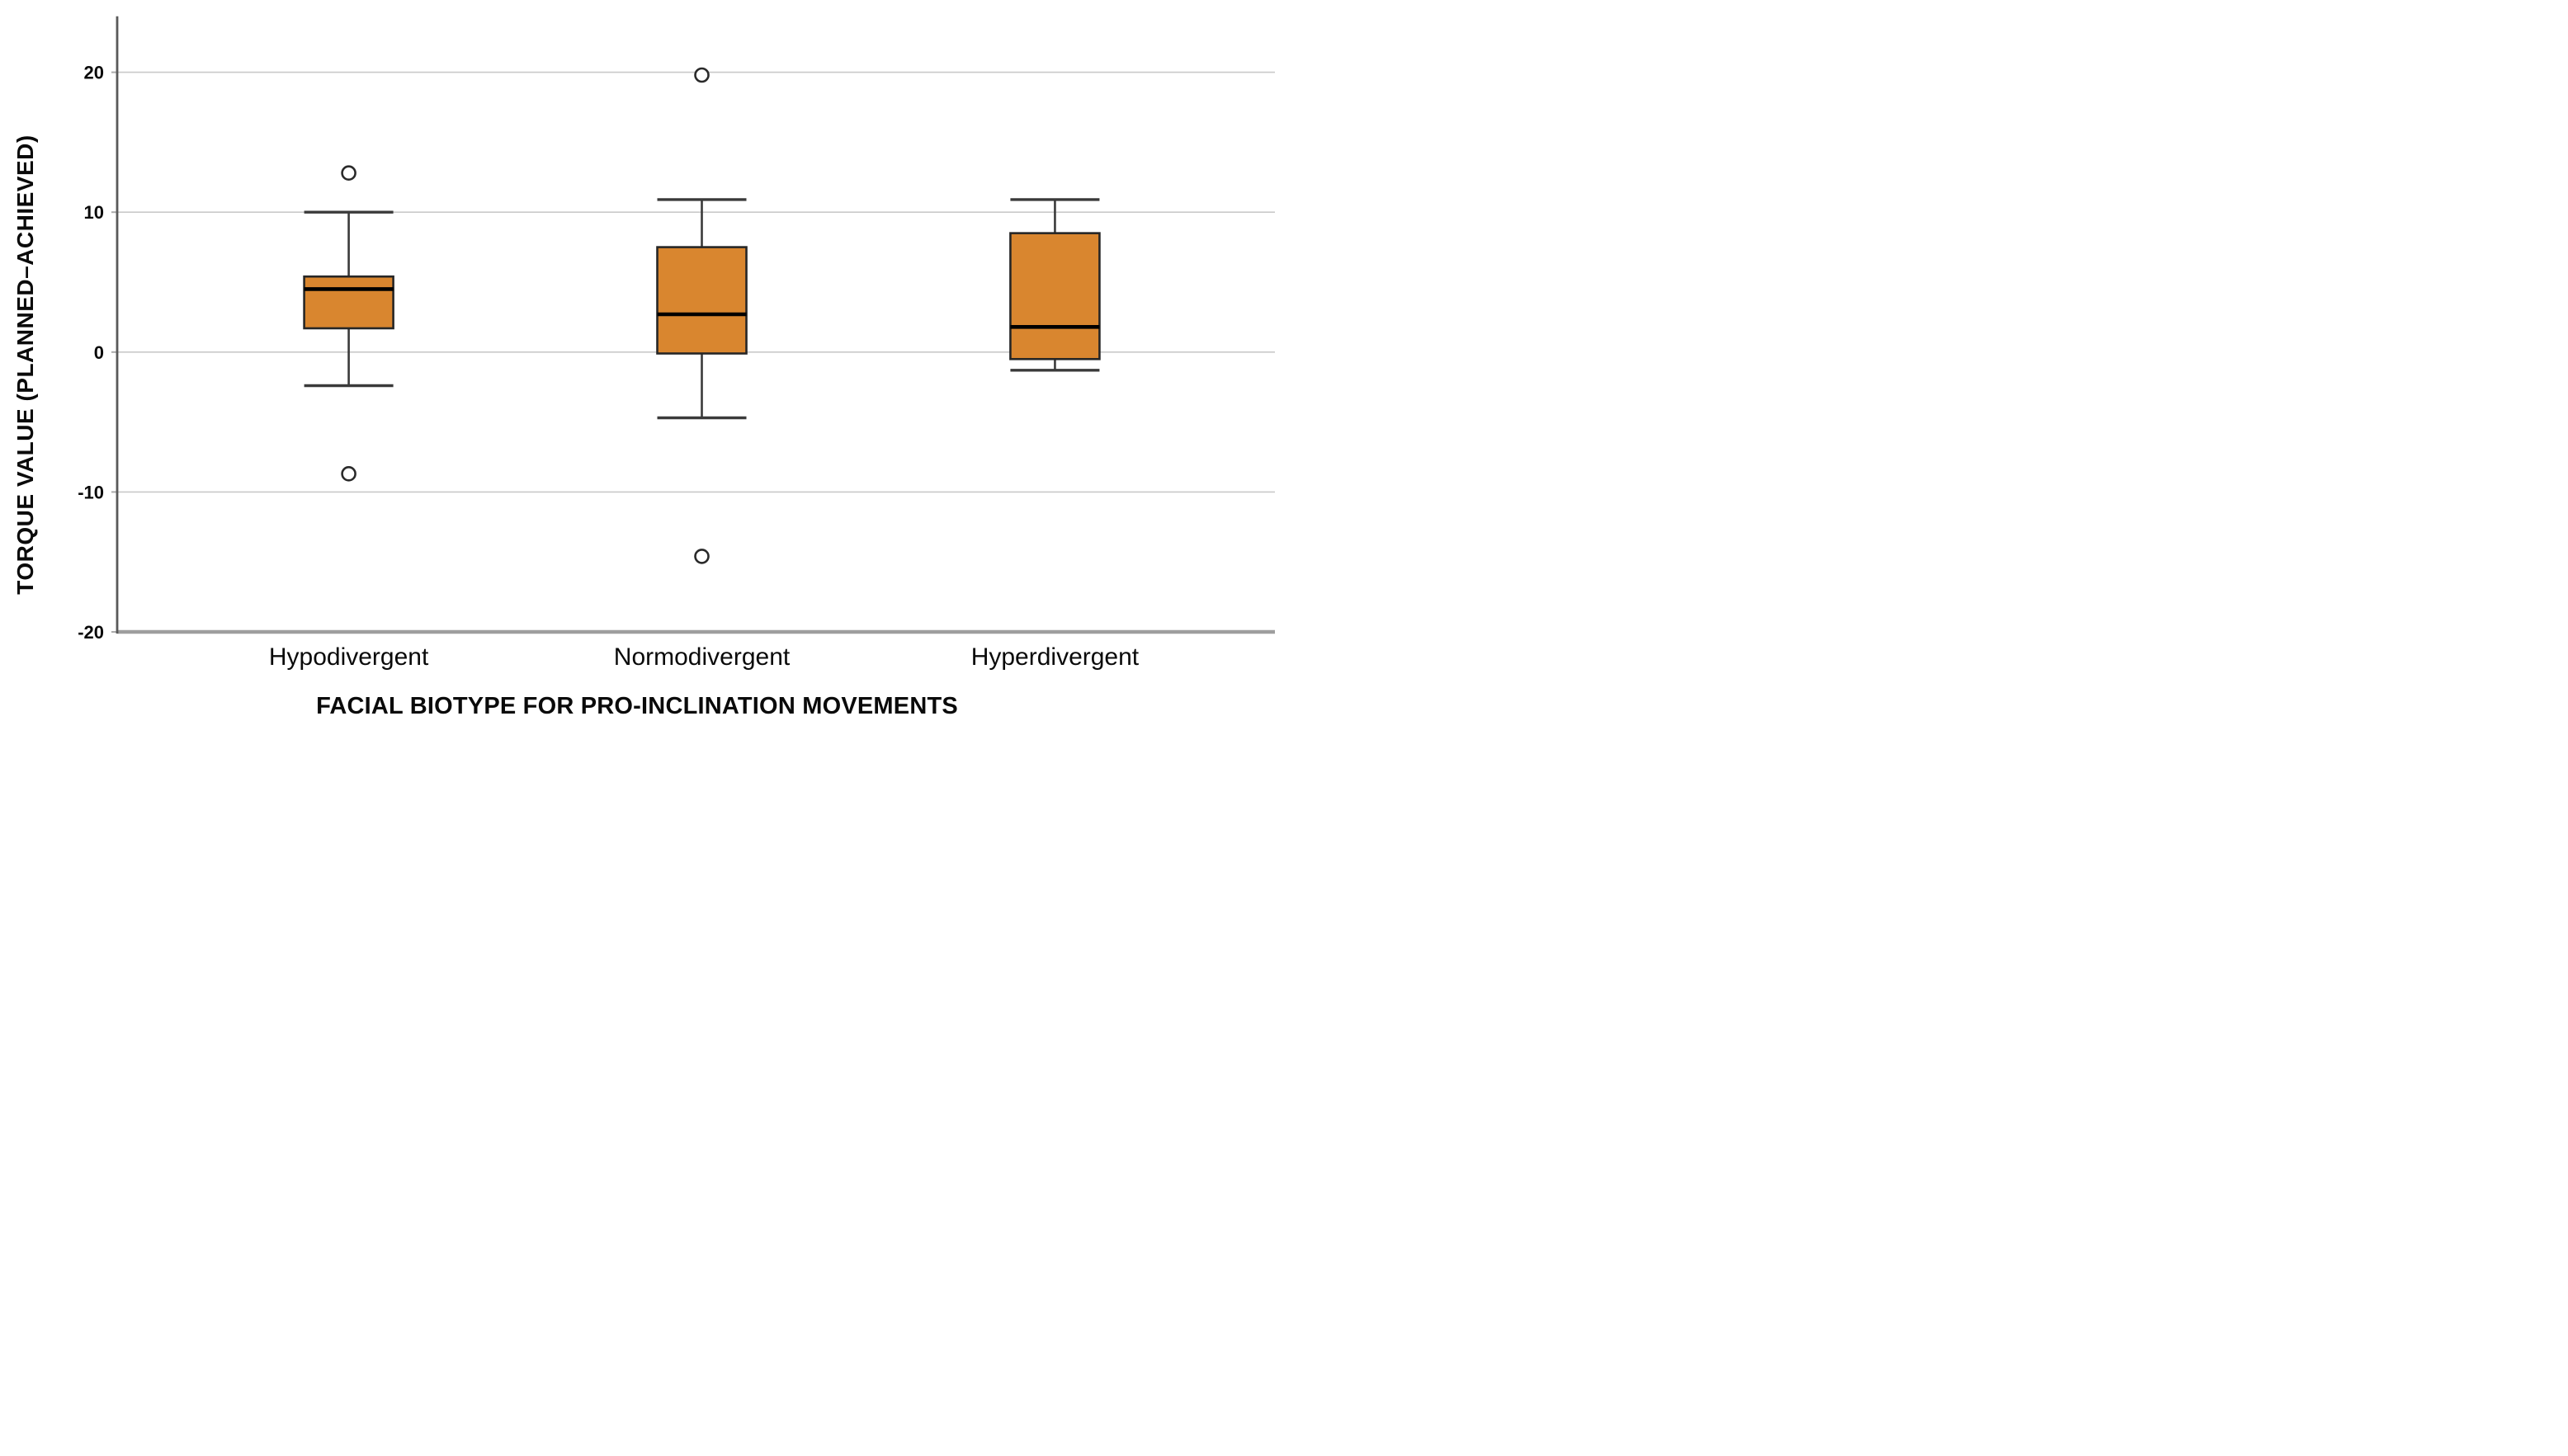 This screenshot has width=2568, height=1456. Describe the element at coordinates (94, 212) in the screenshot. I see `y-tick-label: 10` at that location.